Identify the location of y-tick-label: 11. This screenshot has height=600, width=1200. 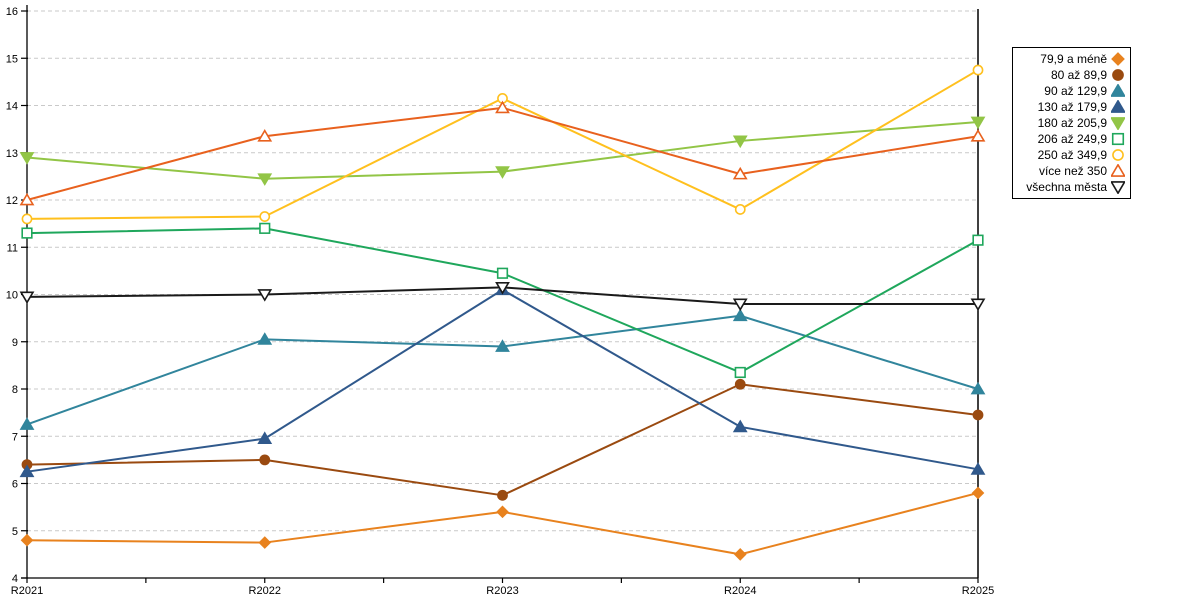
(12, 248).